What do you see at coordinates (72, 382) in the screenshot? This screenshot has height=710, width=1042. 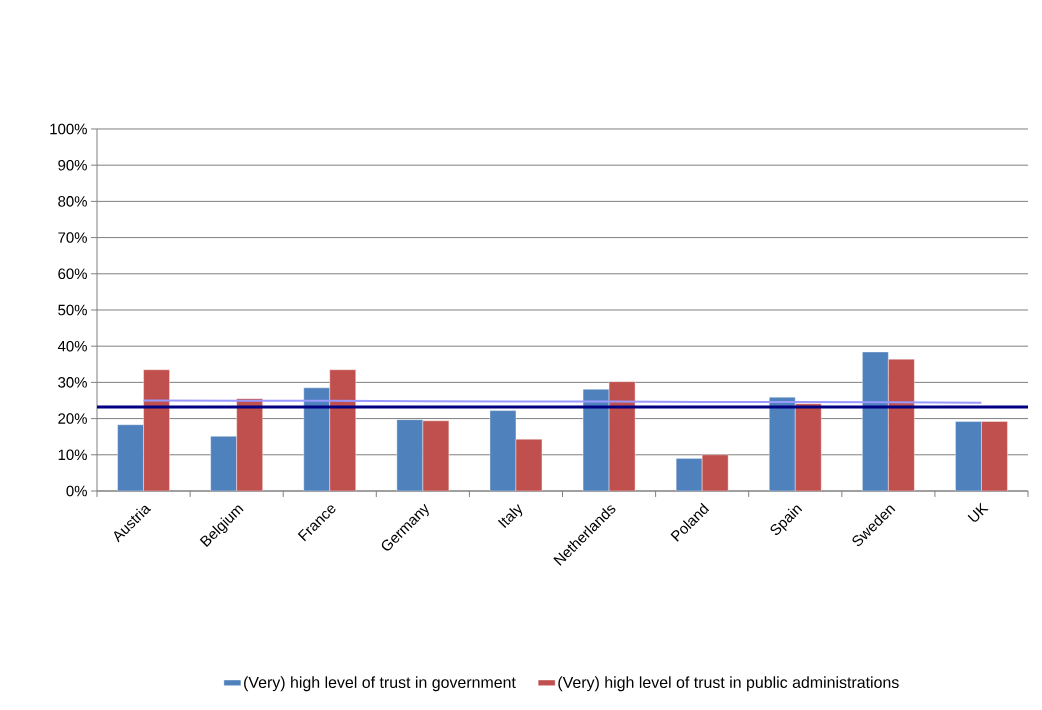 I see `y-tick-label: 30%` at bounding box center [72, 382].